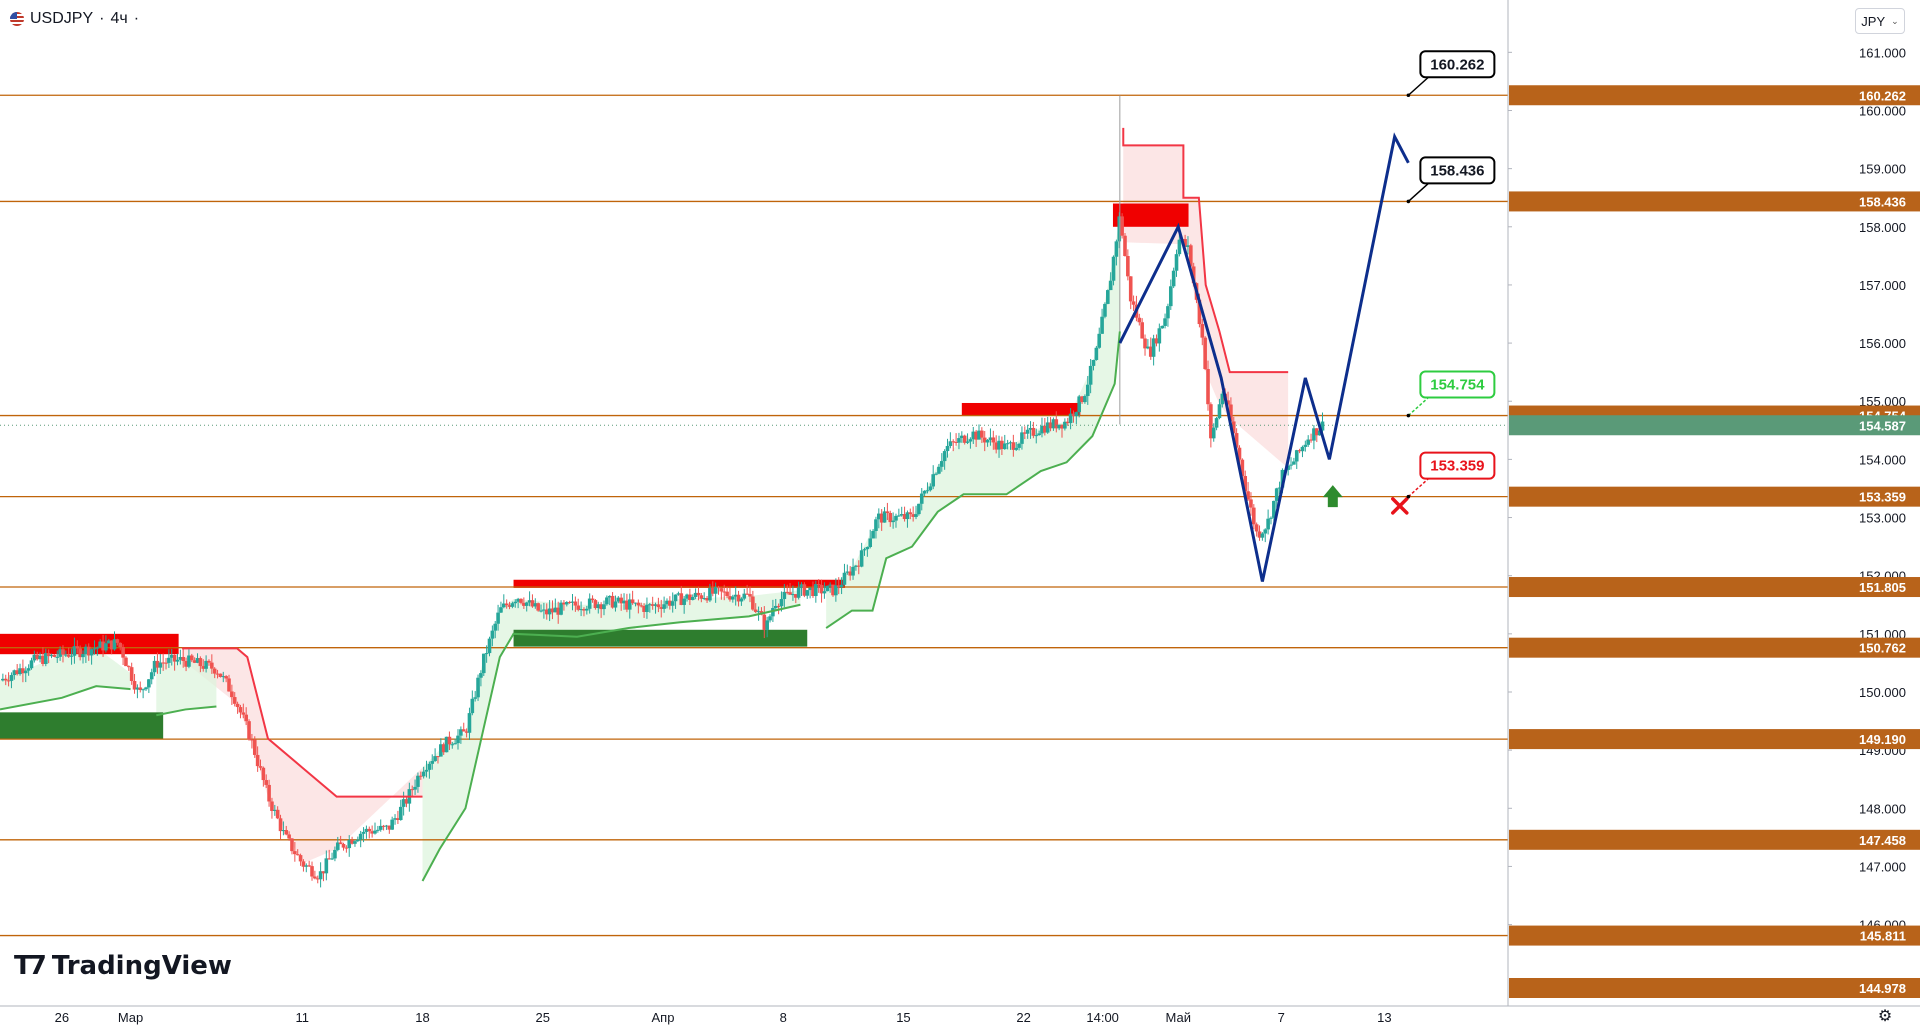  I want to click on currency-selector: JPY ⌄, so click(1880, 21).